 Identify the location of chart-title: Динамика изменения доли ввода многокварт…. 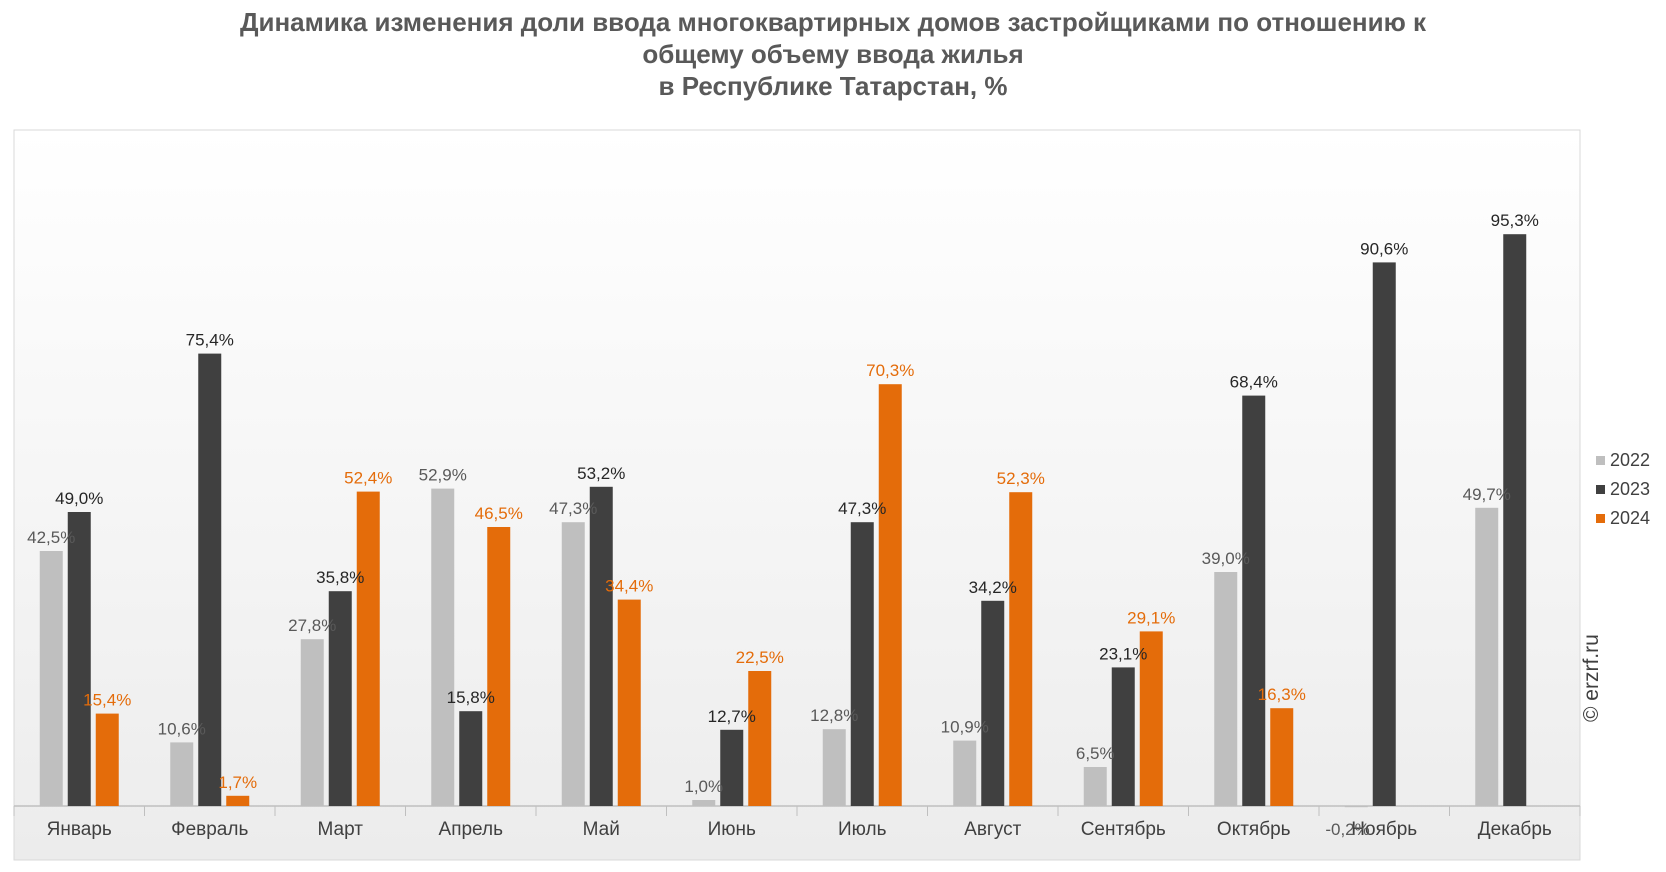
(833, 54).